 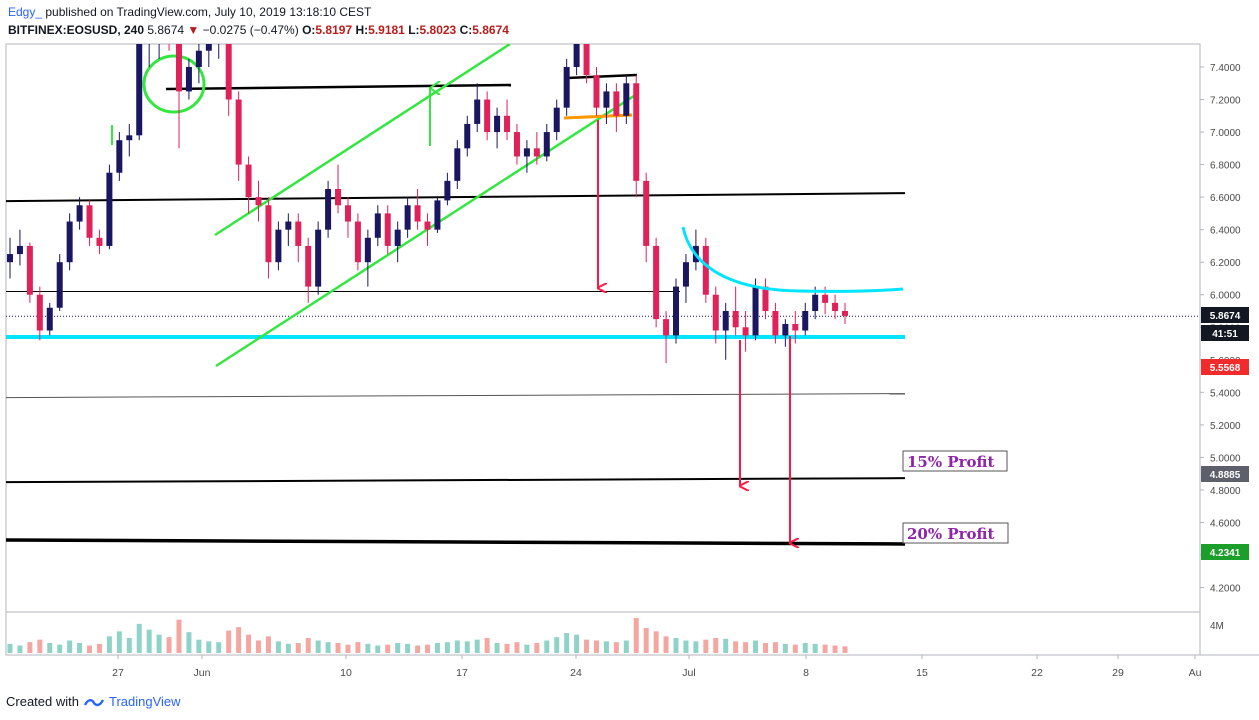 I want to click on author-name: Edgy_, so click(x=25, y=12).